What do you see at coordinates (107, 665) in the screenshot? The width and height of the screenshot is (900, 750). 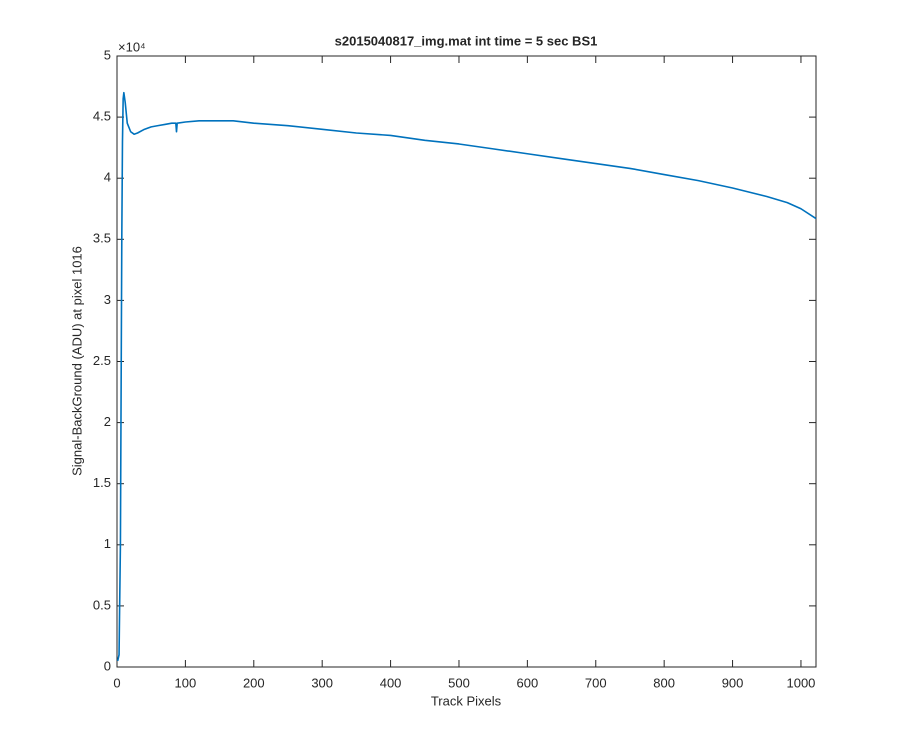 I see `y-tick-label: 0` at bounding box center [107, 665].